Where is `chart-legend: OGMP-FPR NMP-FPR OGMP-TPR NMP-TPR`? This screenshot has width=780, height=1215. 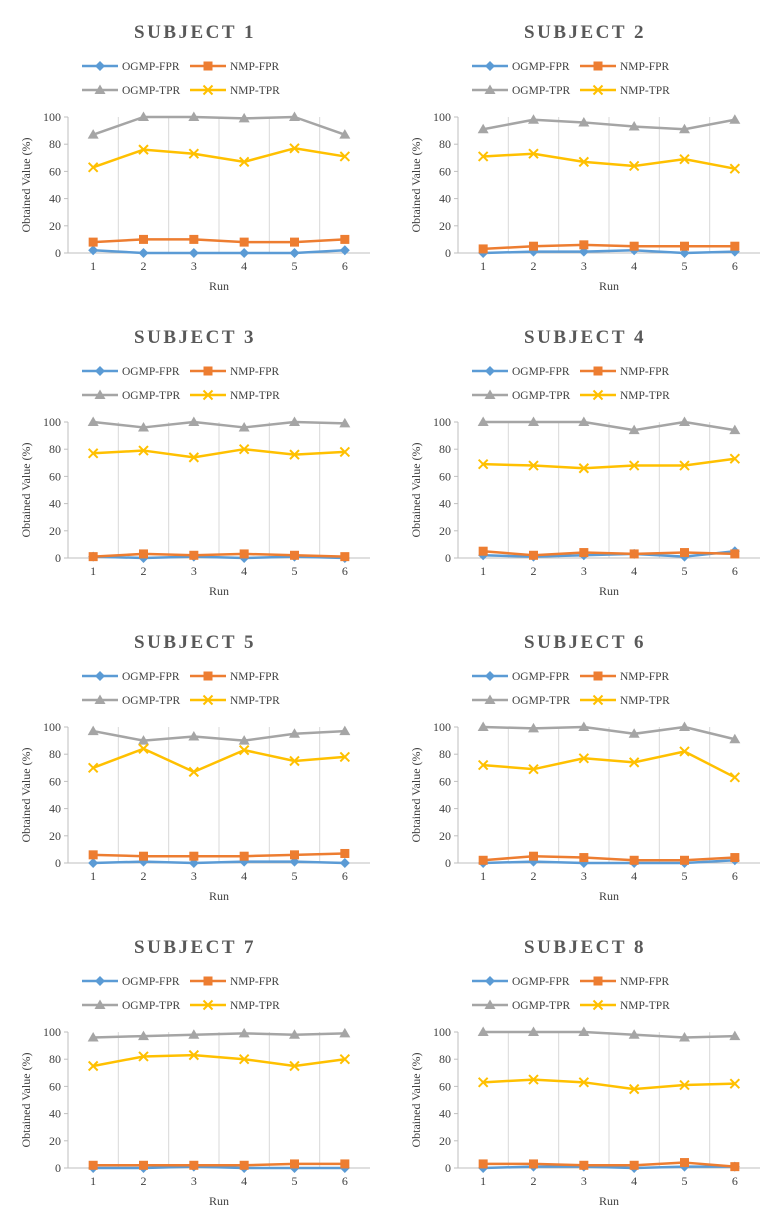
chart-legend: OGMP-FPR NMP-FPR OGMP-TPR NMP-TPR is located at coordinates (181, 384).